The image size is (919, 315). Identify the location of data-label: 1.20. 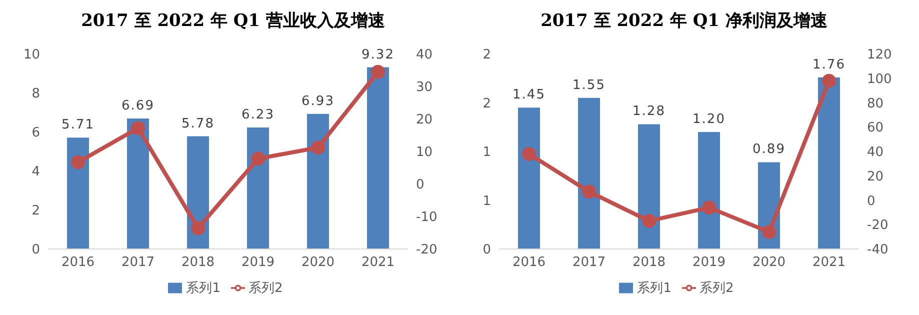
(709, 119).